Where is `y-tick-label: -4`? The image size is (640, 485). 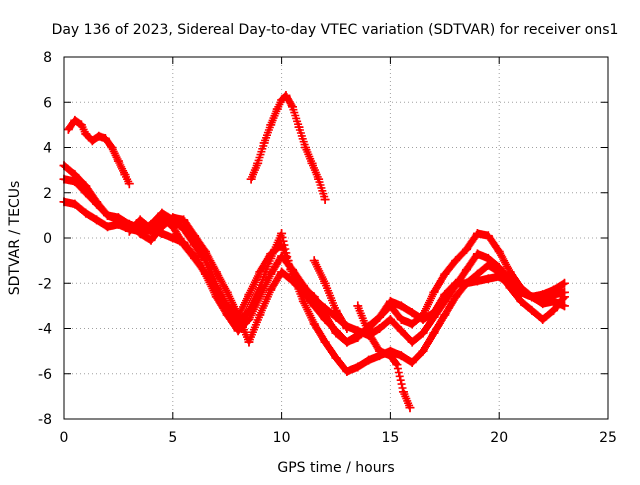 y-tick-label: -4 is located at coordinates (45, 330).